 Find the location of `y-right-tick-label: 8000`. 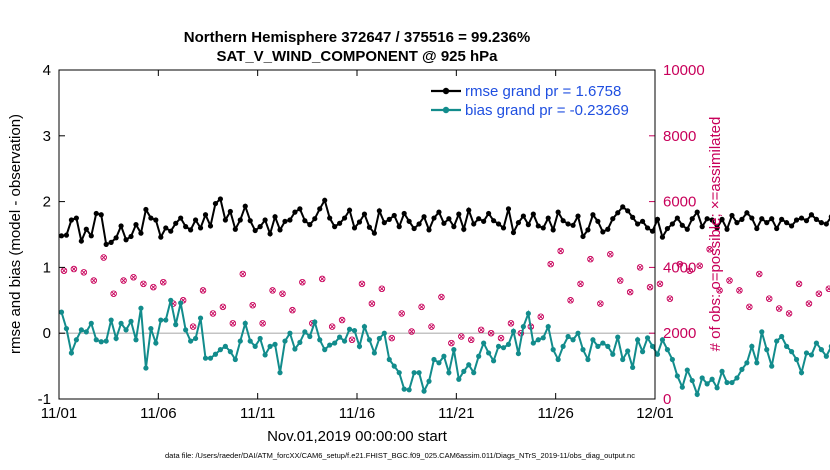

y-right-tick-label: 8000 is located at coordinates (679, 136).